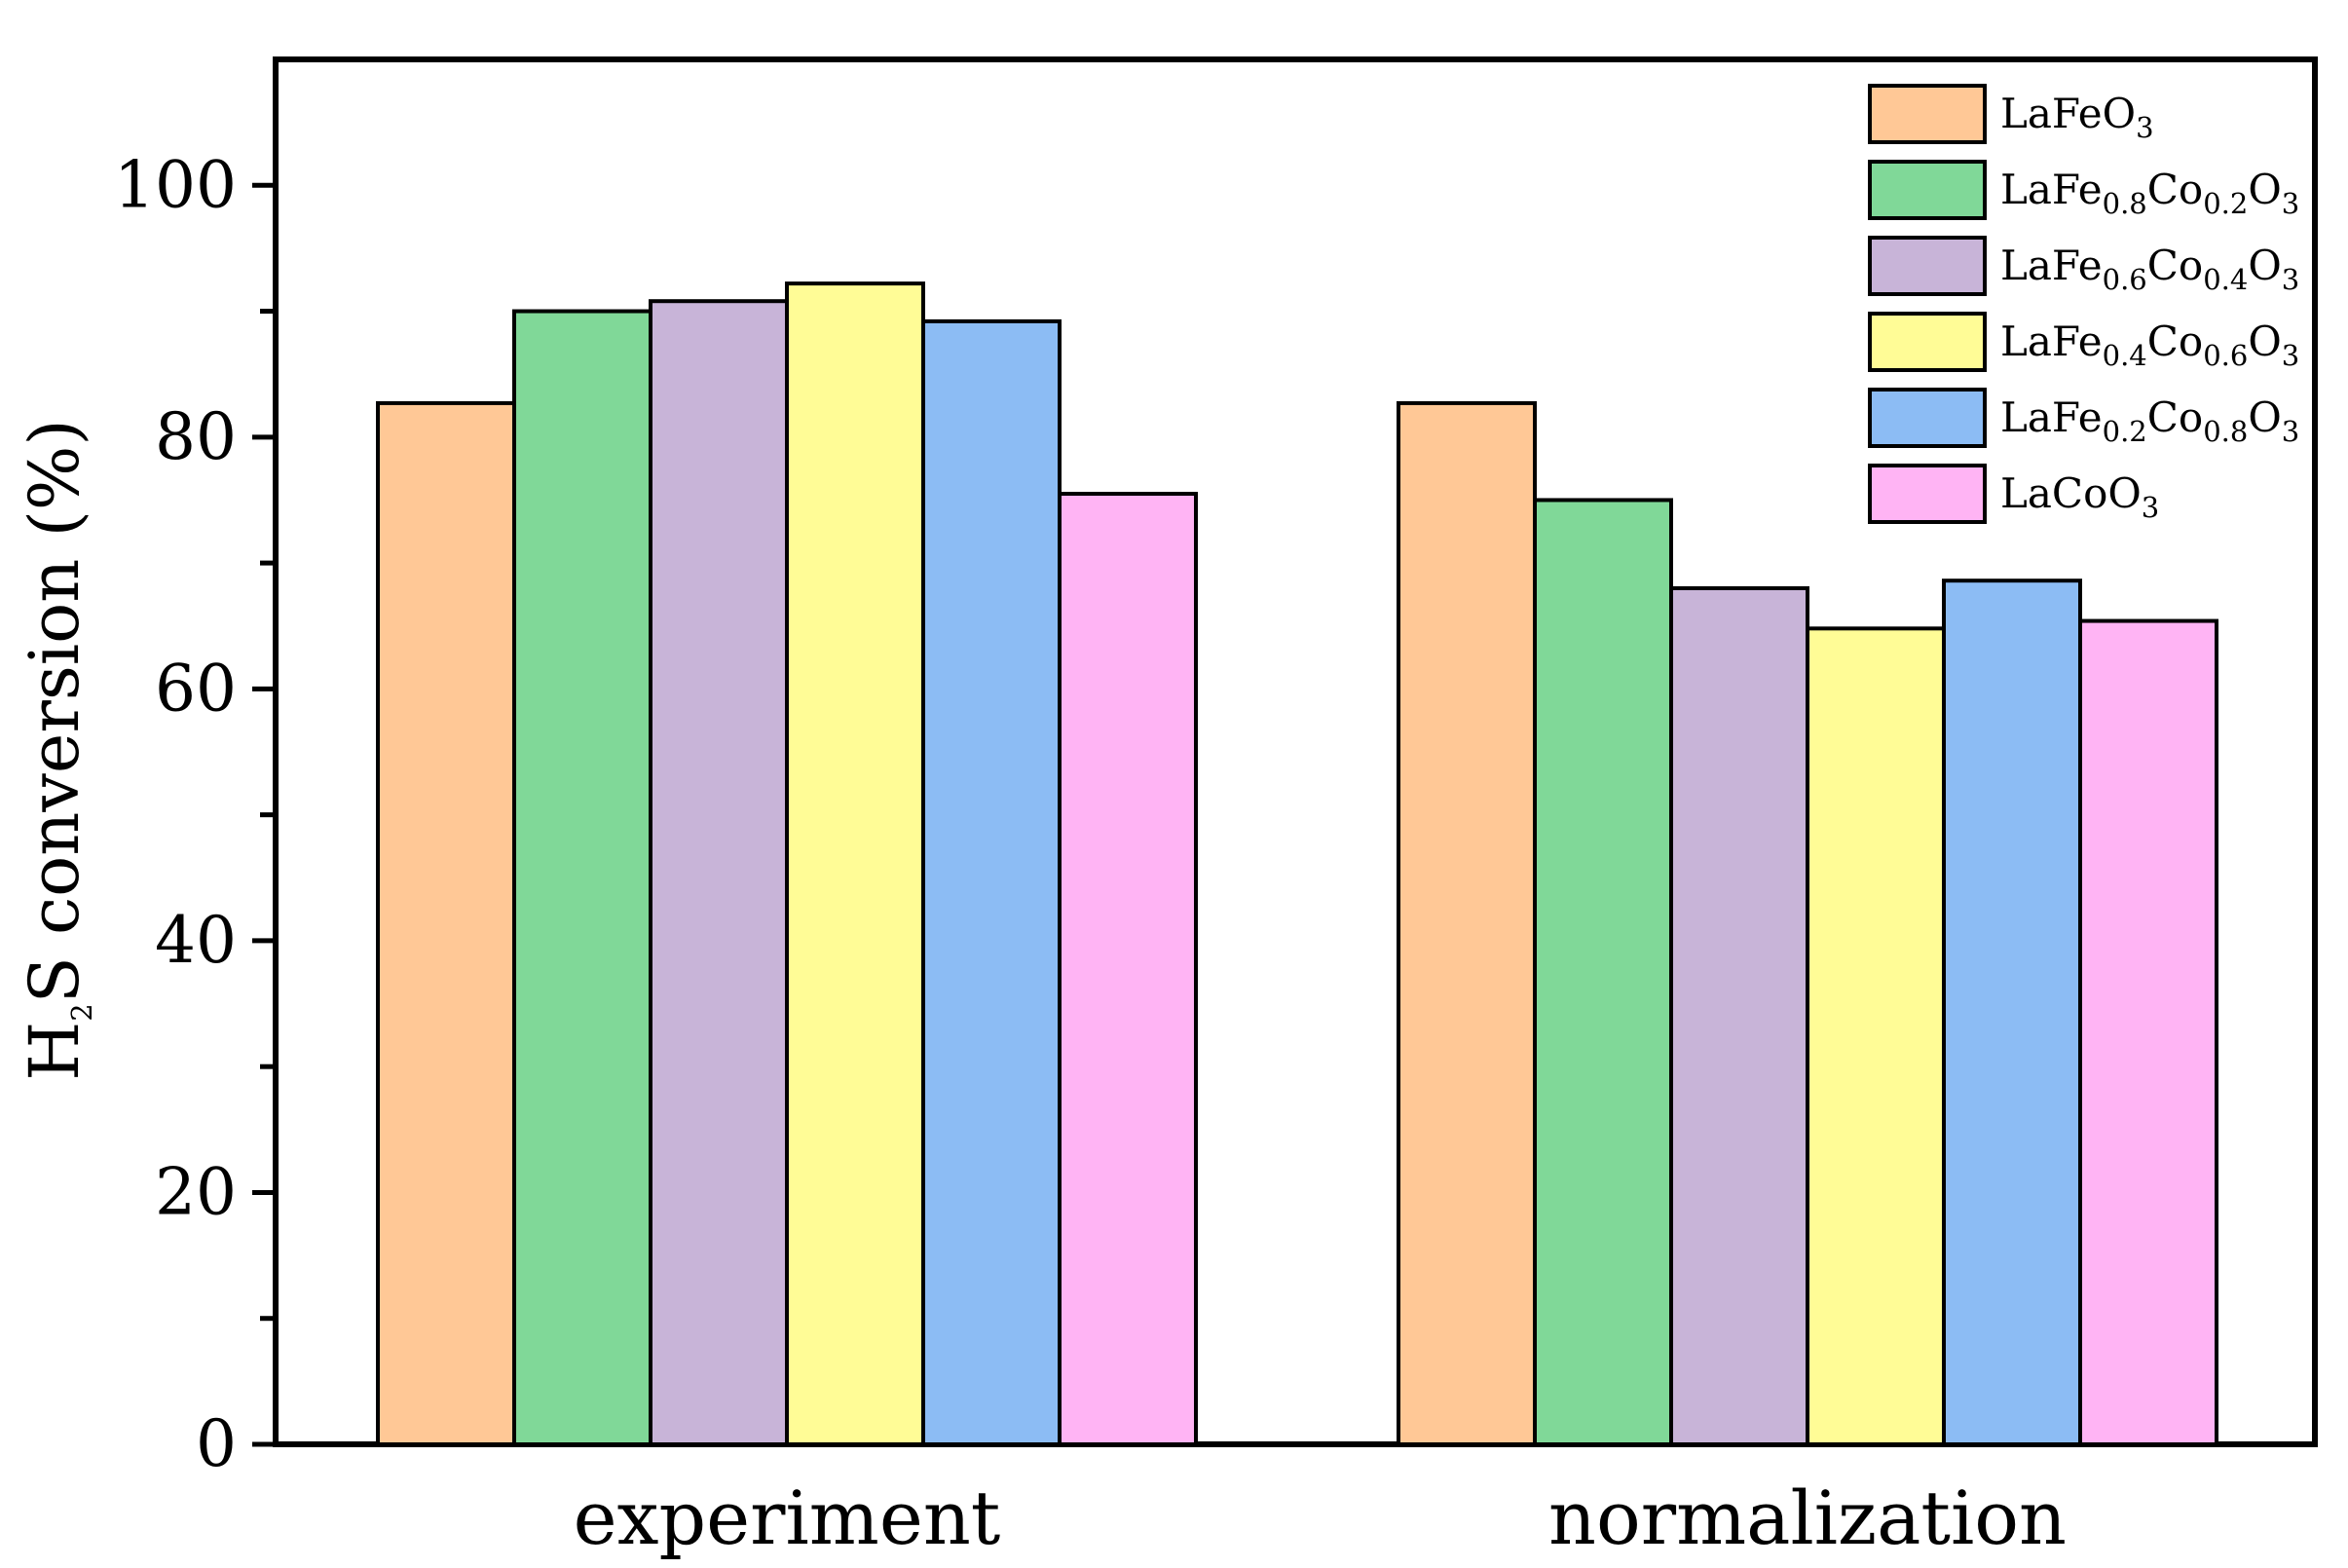  Describe the element at coordinates (855, 863) in the screenshot. I see `bar-LaFe0.4Co0.6O3-experiment` at that location.